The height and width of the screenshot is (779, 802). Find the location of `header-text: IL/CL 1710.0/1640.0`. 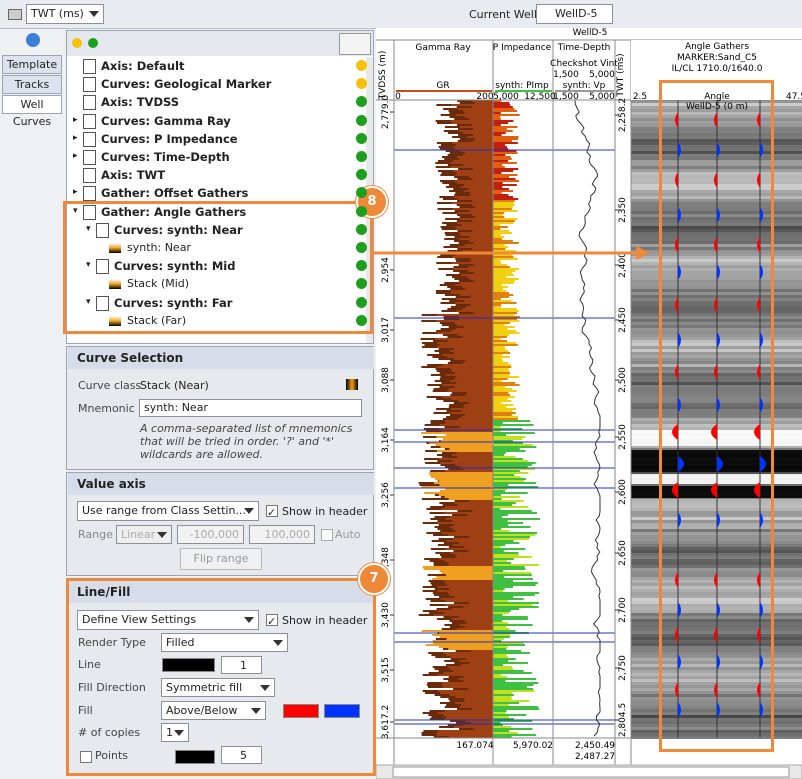

header-text: IL/CL 1710.0/1640.0 is located at coordinates (717, 69).